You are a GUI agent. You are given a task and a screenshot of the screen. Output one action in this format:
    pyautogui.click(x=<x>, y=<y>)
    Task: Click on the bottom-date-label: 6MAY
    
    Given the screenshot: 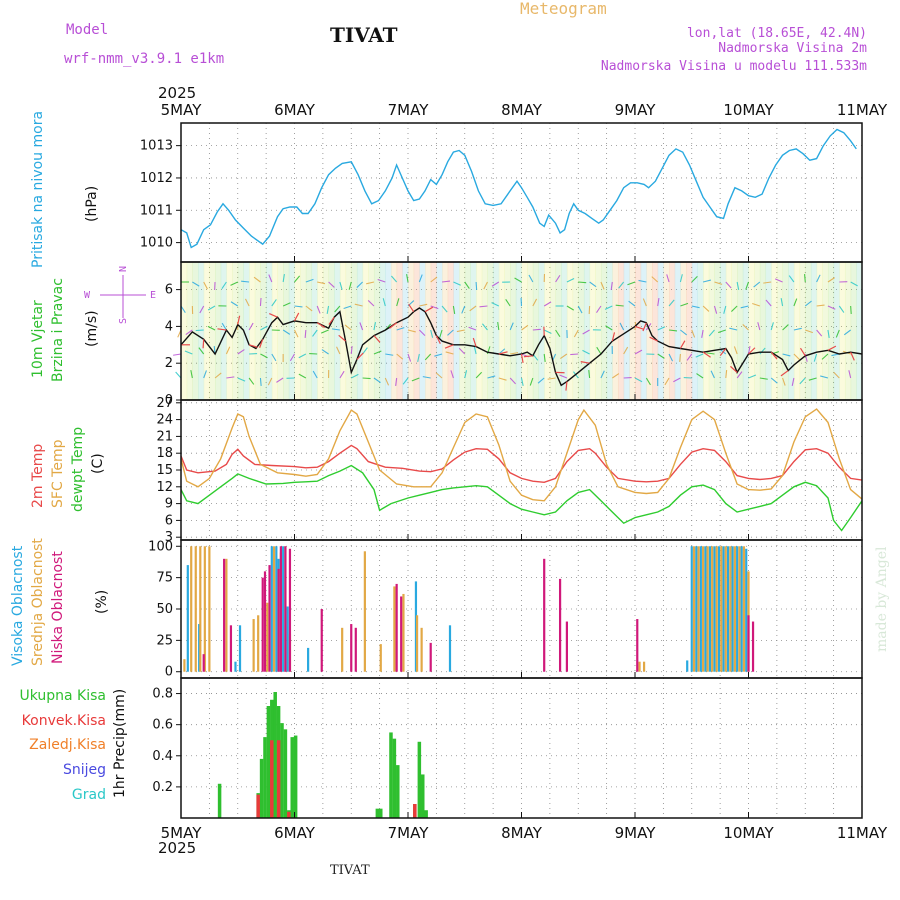 What is the action you would take?
    pyautogui.click(x=295, y=833)
    